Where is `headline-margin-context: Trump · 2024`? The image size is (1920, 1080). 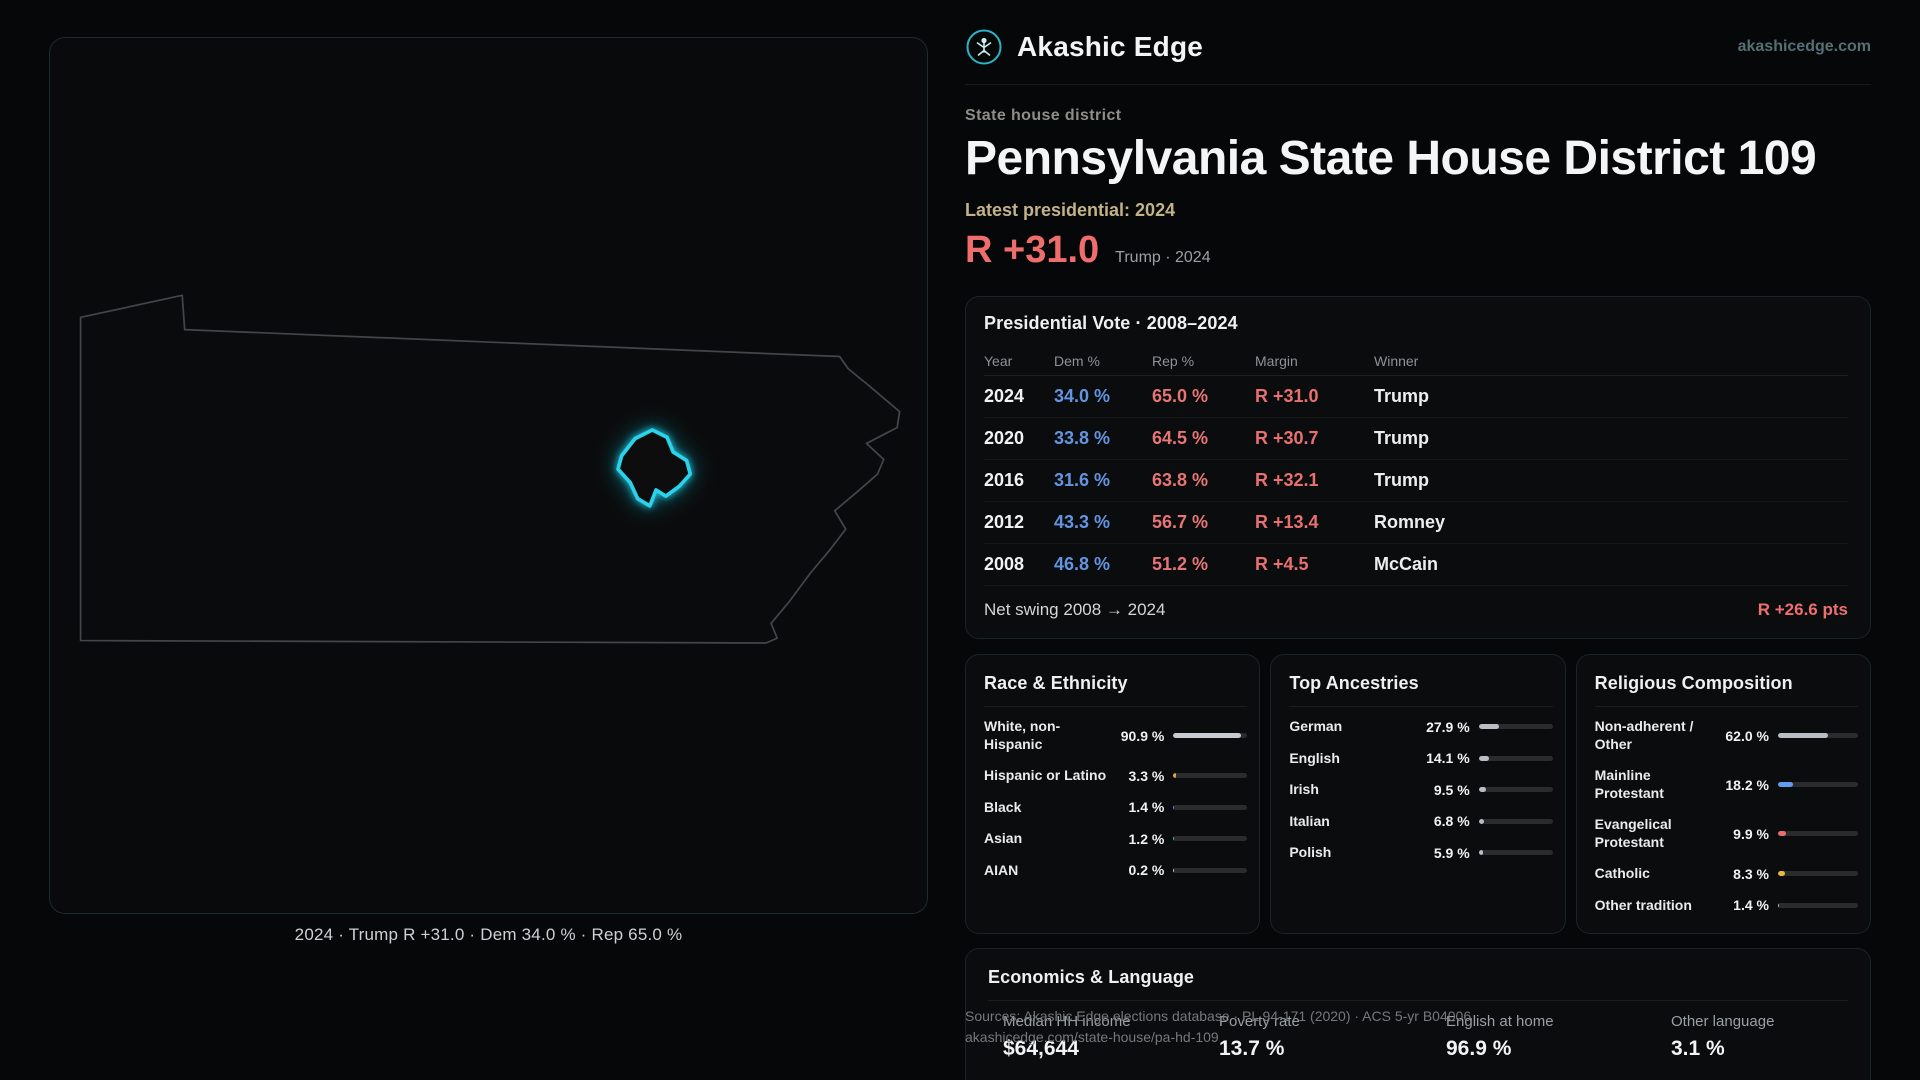
headline-margin-context: Trump · 2024 is located at coordinates (1163, 258).